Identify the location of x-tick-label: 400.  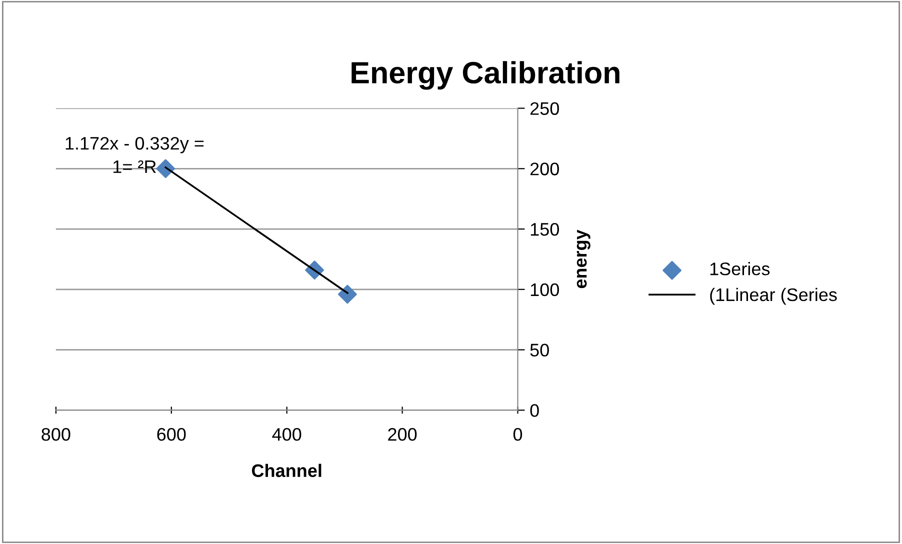
(287, 434).